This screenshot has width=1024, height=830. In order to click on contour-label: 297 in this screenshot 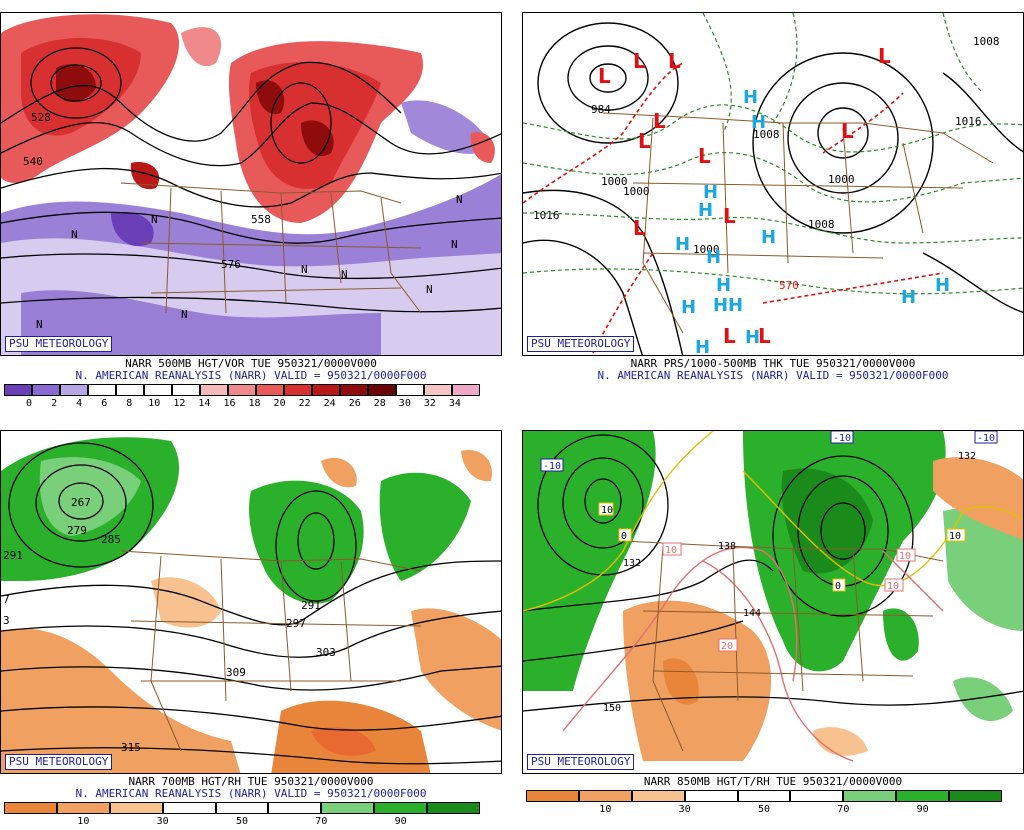, I will do `click(296, 623)`.